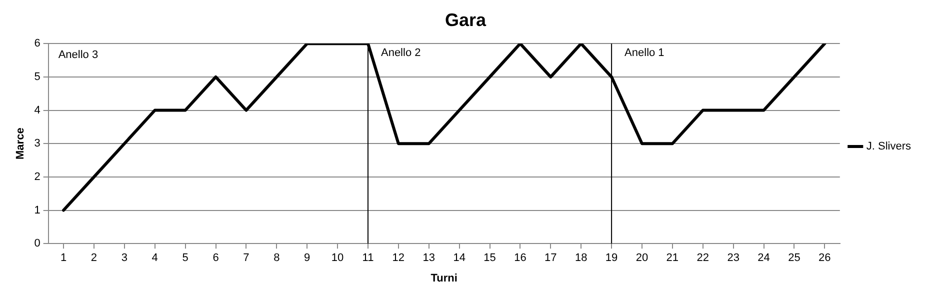  Describe the element at coordinates (733, 258) in the screenshot. I see `x-tick-label: 23` at that location.